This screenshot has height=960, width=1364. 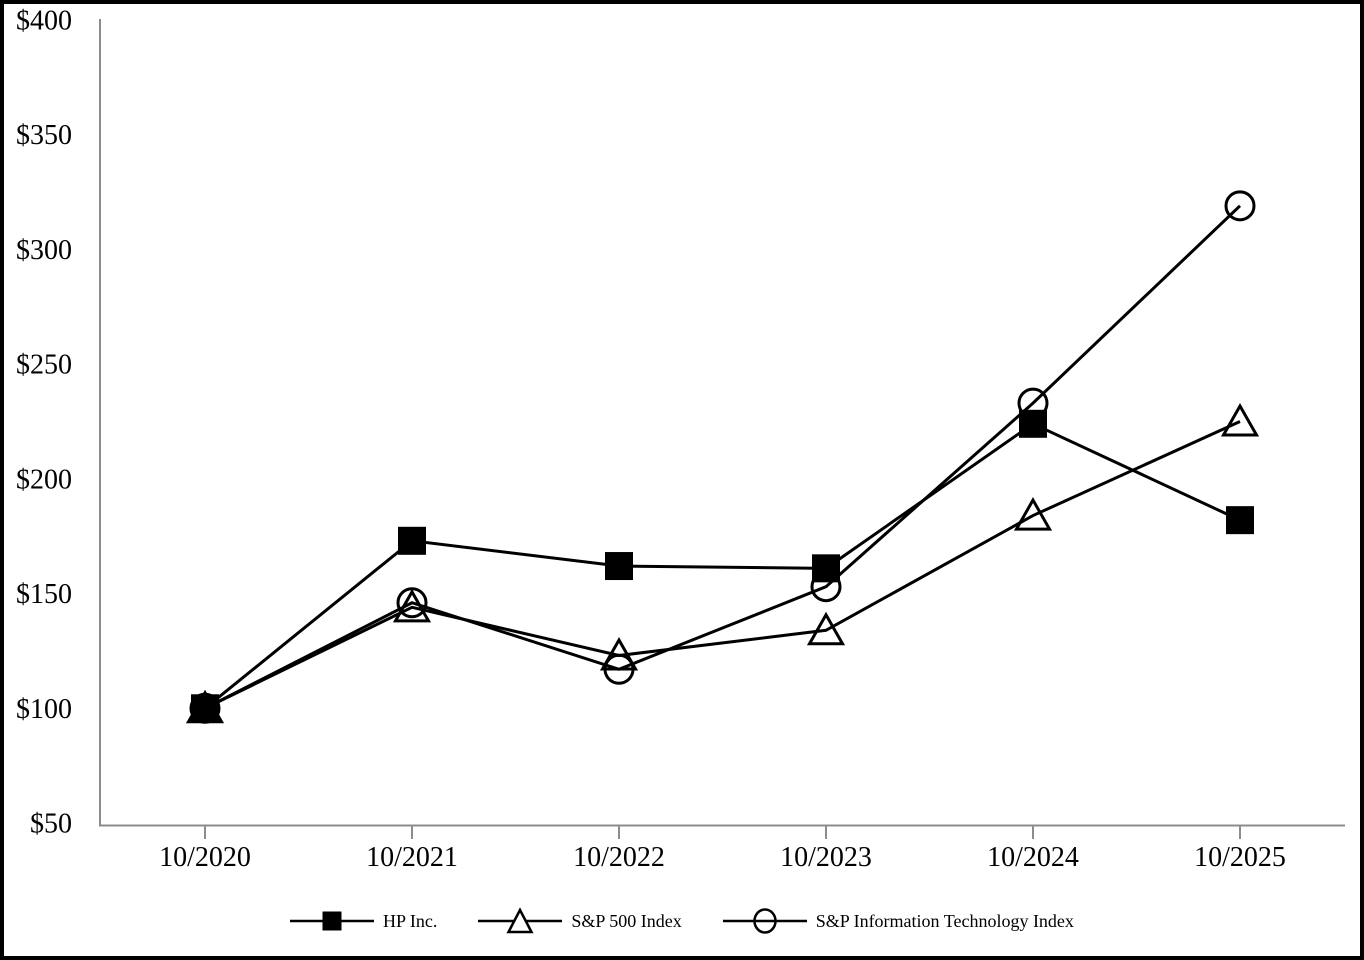 What do you see at coordinates (44, 135) in the screenshot?
I see `y-axis-tick-label: $350` at bounding box center [44, 135].